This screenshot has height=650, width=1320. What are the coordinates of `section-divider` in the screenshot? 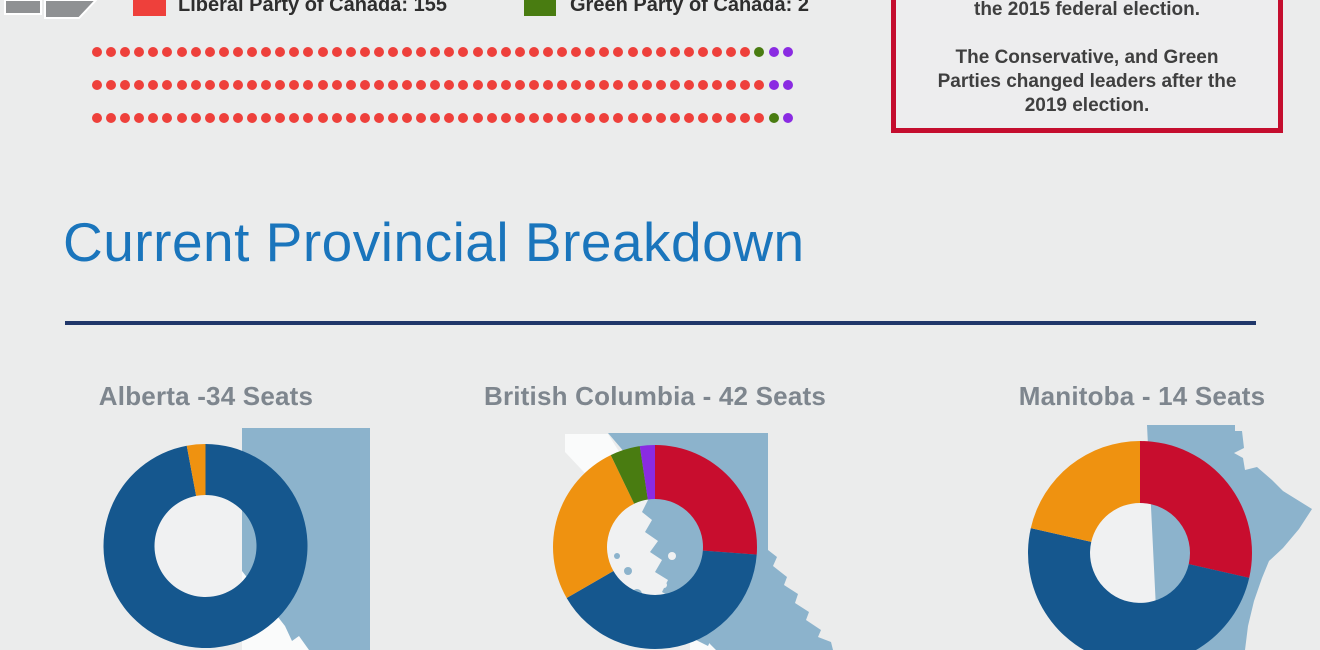 It's located at (660, 323).